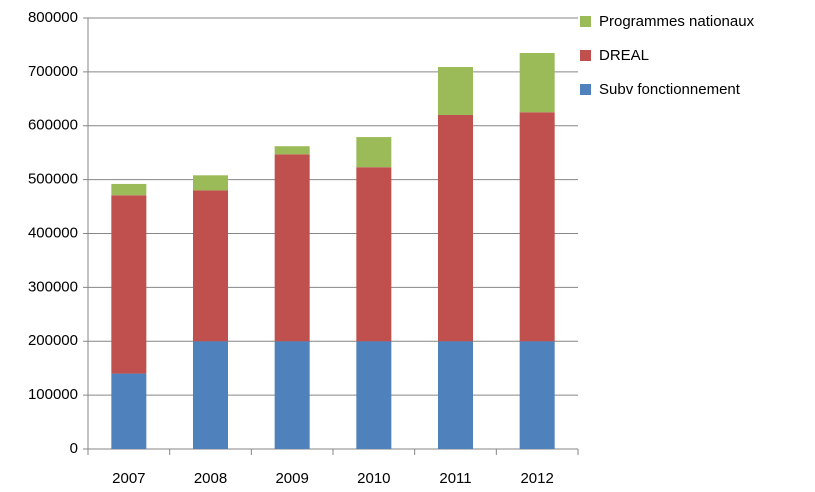 This screenshot has width=815, height=492. What do you see at coordinates (624, 55) in the screenshot?
I see `legend-label: DREAL` at bounding box center [624, 55].